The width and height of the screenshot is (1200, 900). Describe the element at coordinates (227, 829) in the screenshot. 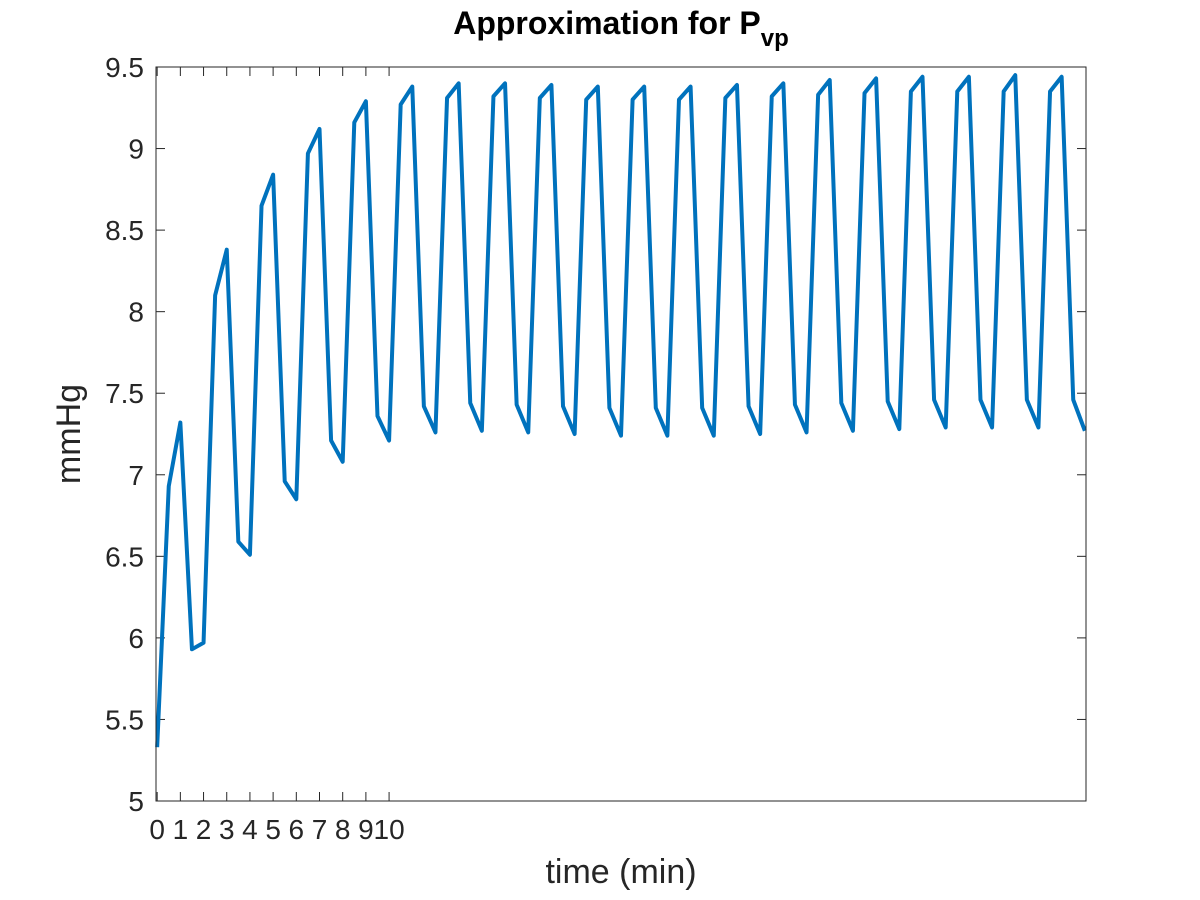

I see `x-tick-label: 3` at that location.